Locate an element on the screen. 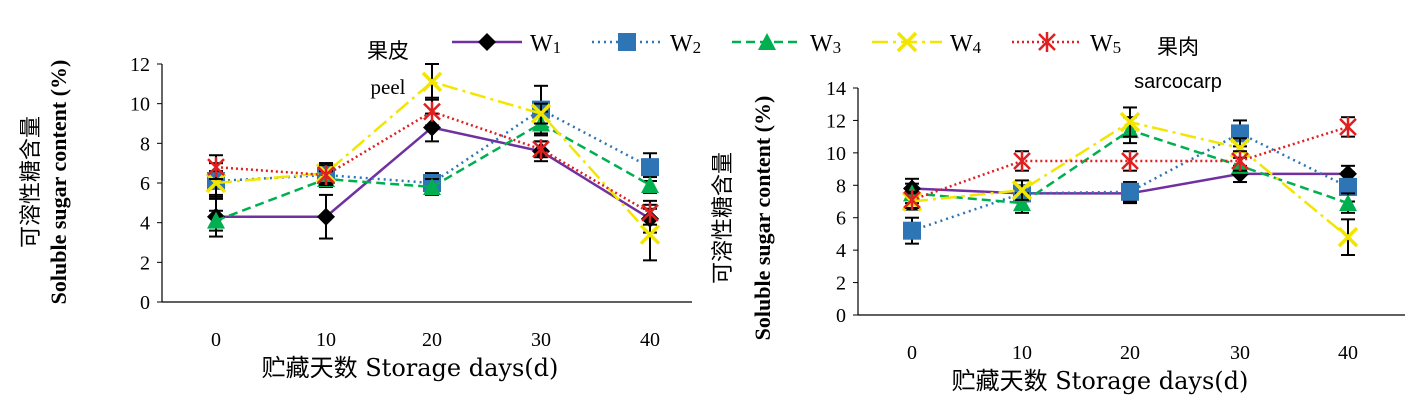  sarcocarp-xlabel: 贮藏天数 Storage days(d) is located at coordinates (1100, 381).